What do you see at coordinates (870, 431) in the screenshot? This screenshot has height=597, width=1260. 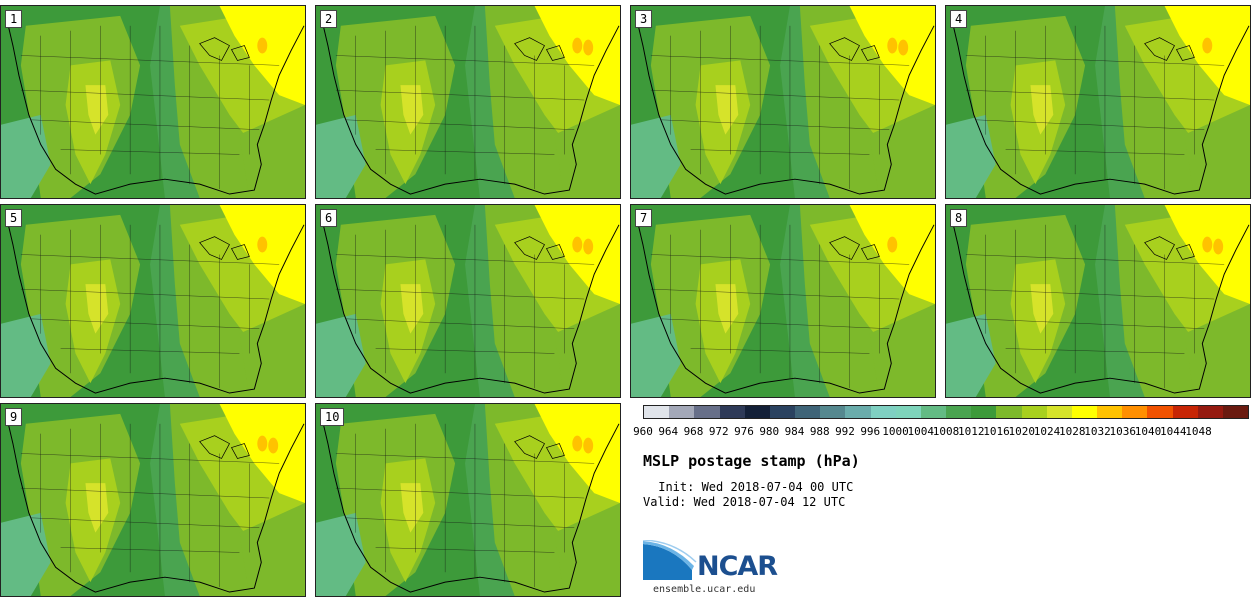 I see `colorbar-tick-label: 996` at bounding box center [870, 431].